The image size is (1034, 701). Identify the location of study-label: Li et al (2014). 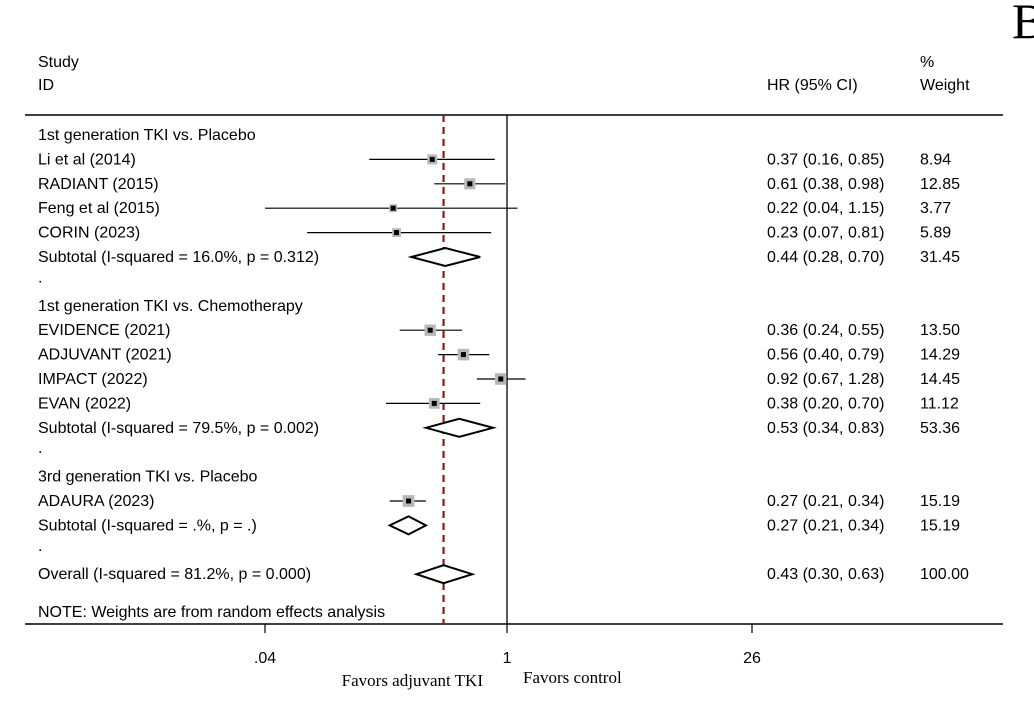
(87, 159).